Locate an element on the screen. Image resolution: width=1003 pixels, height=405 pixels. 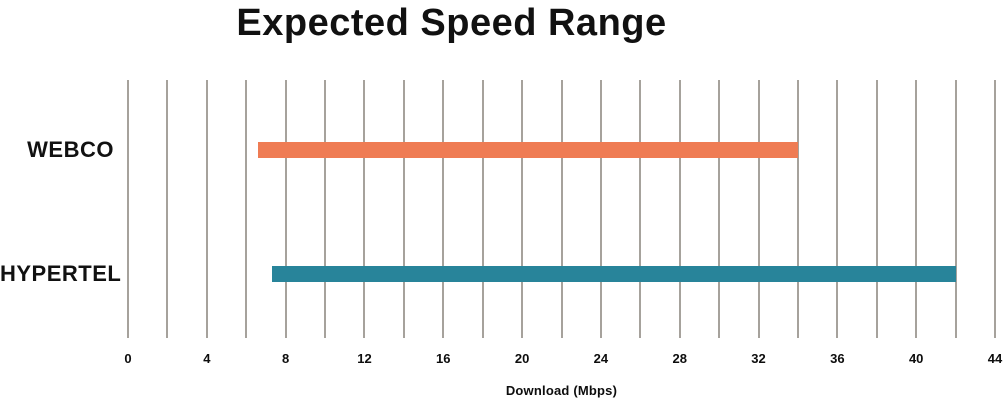
range-bar-webco is located at coordinates (528, 150).